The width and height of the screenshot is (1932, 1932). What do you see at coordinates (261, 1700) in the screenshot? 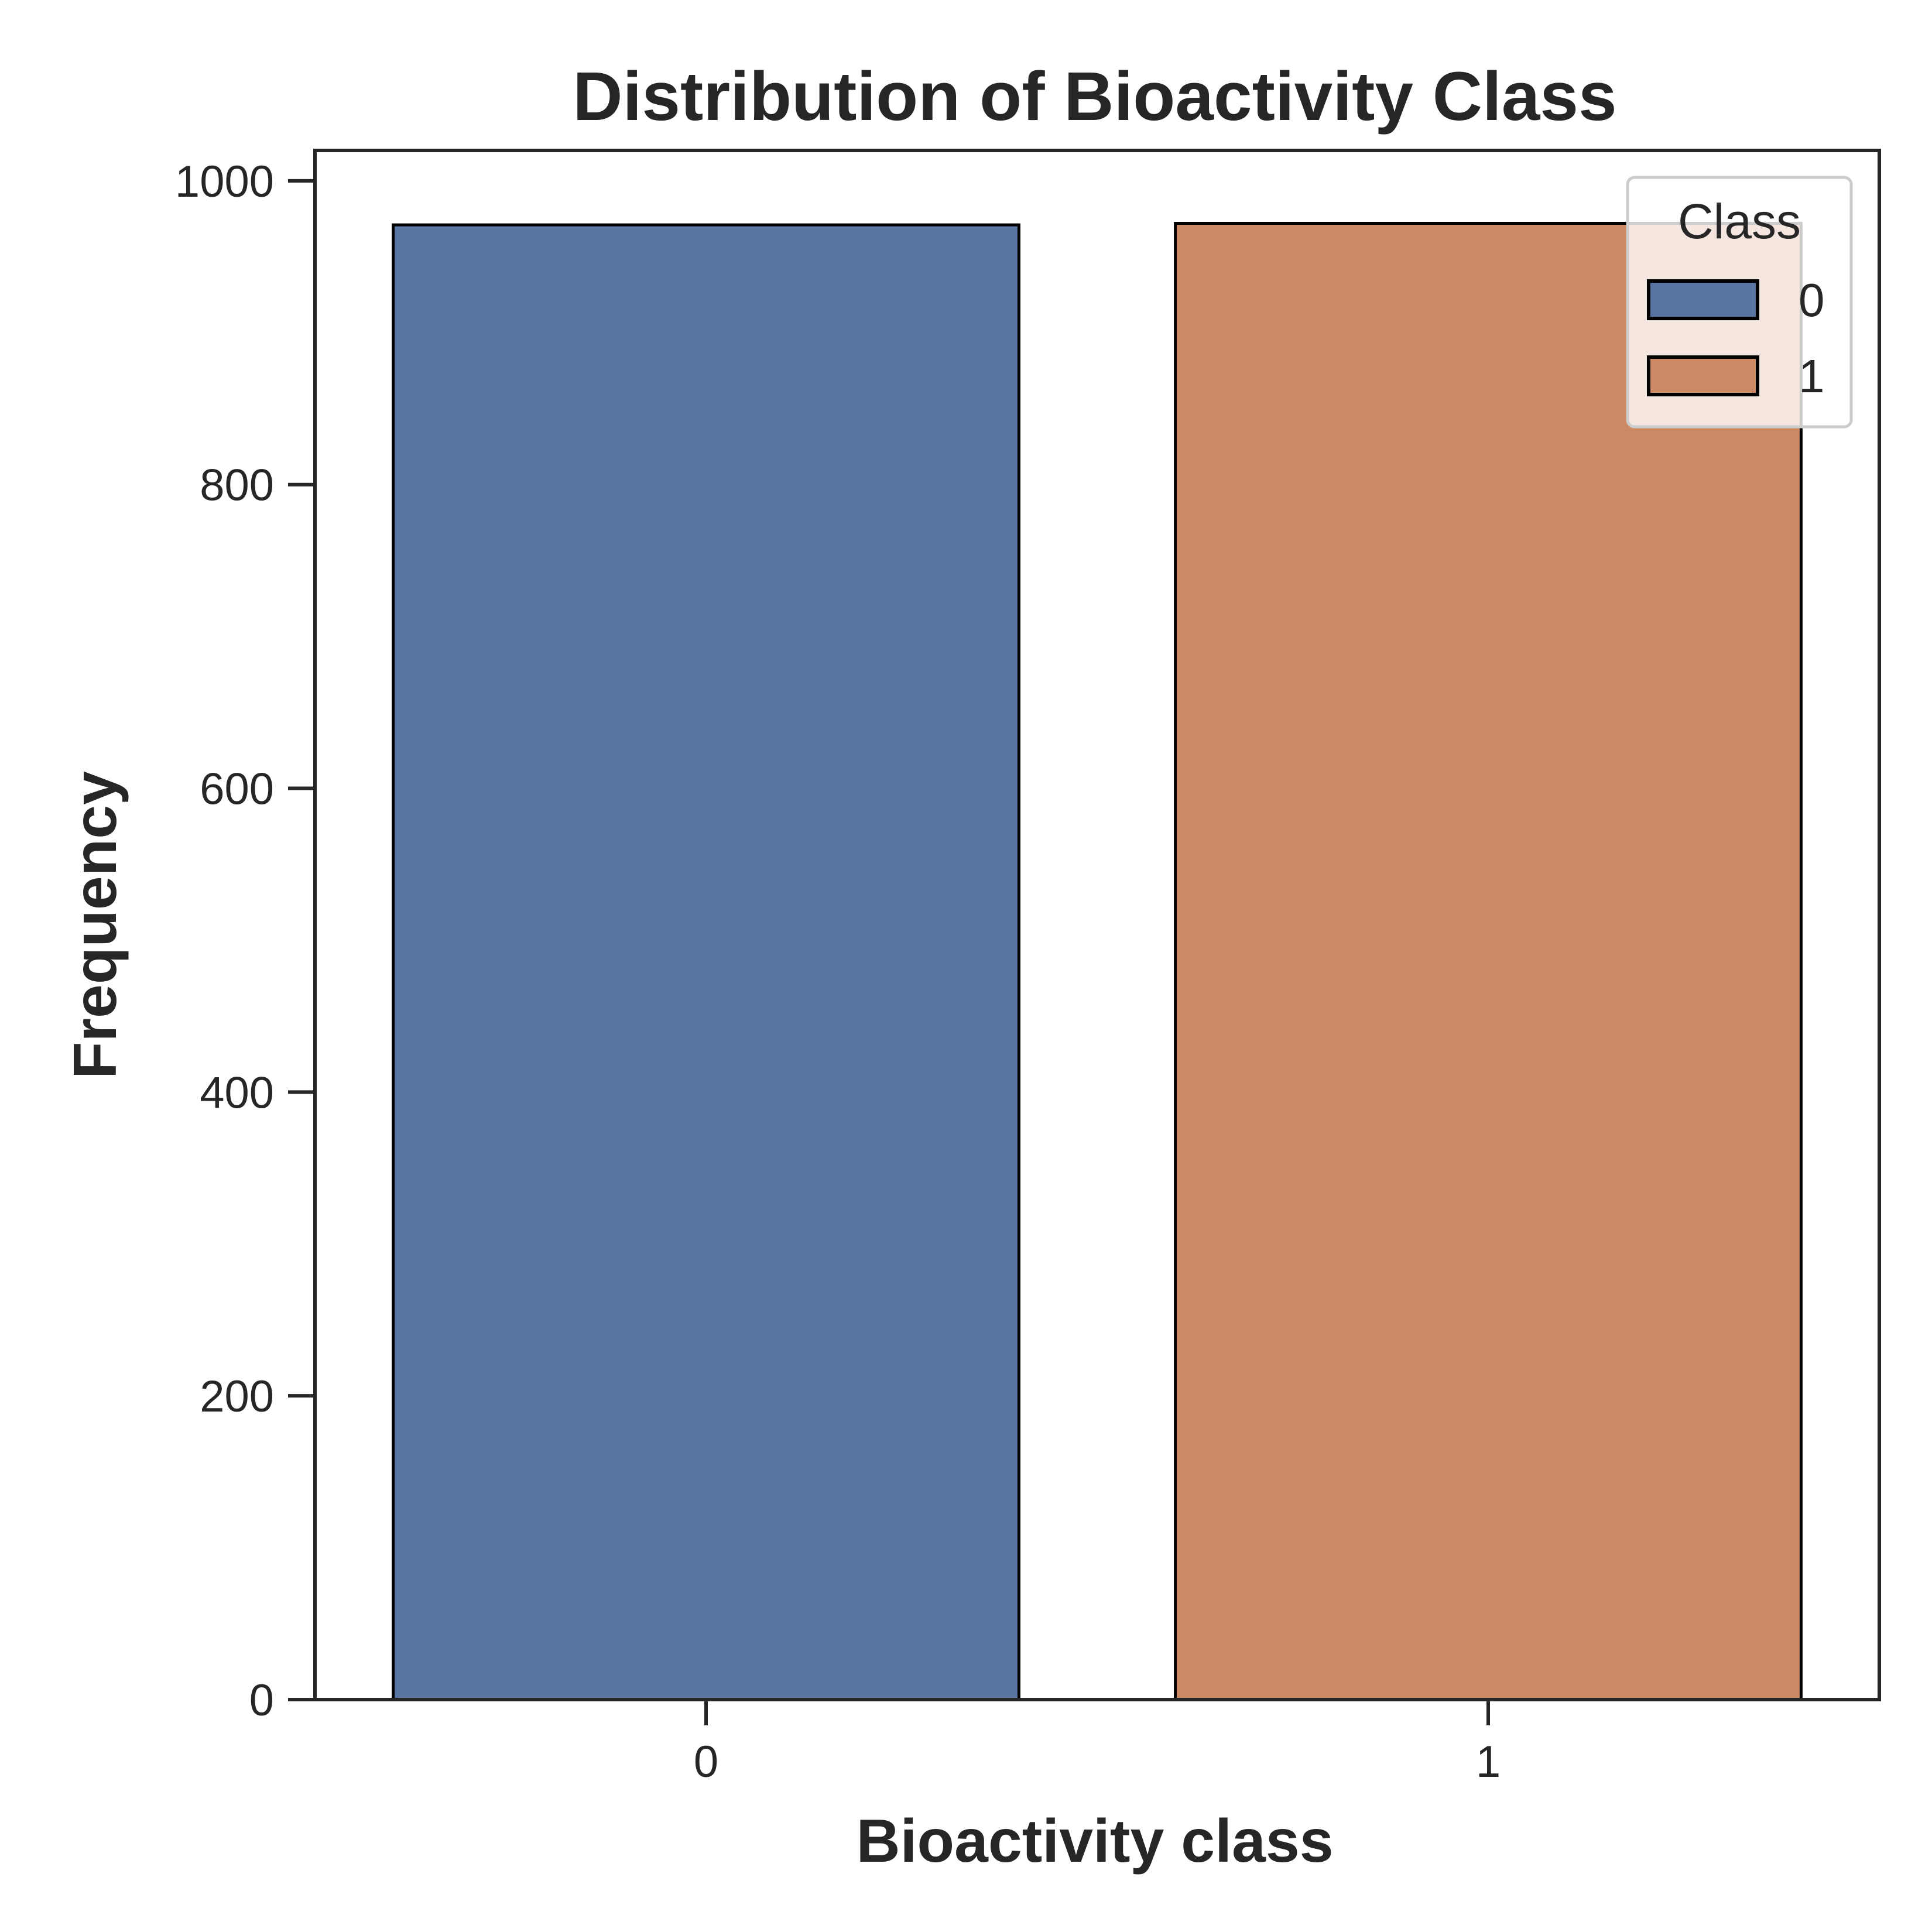
I see `y-tick-label-0: 0` at bounding box center [261, 1700].